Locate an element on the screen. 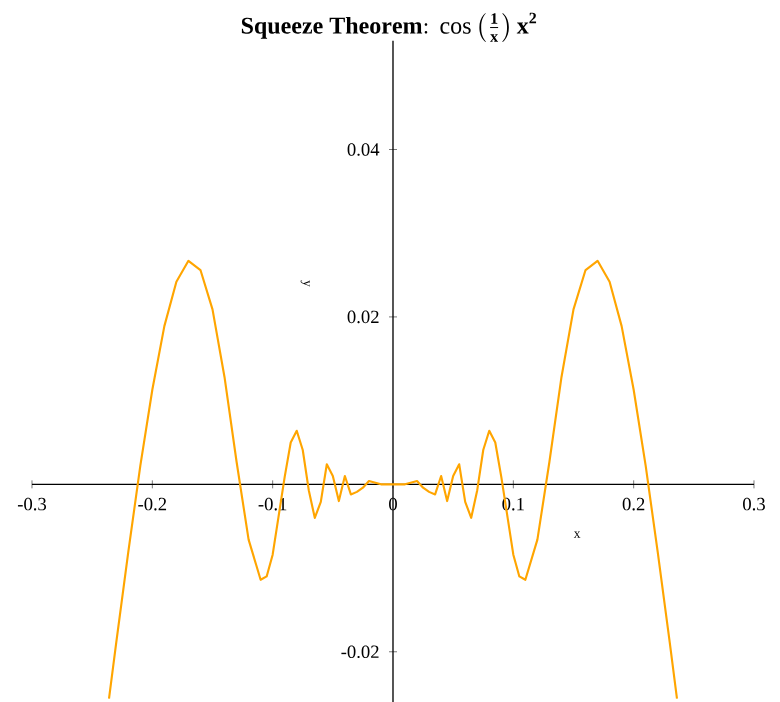 The width and height of the screenshot is (780, 702). y-tick-label: 0.04 is located at coordinates (363, 149).